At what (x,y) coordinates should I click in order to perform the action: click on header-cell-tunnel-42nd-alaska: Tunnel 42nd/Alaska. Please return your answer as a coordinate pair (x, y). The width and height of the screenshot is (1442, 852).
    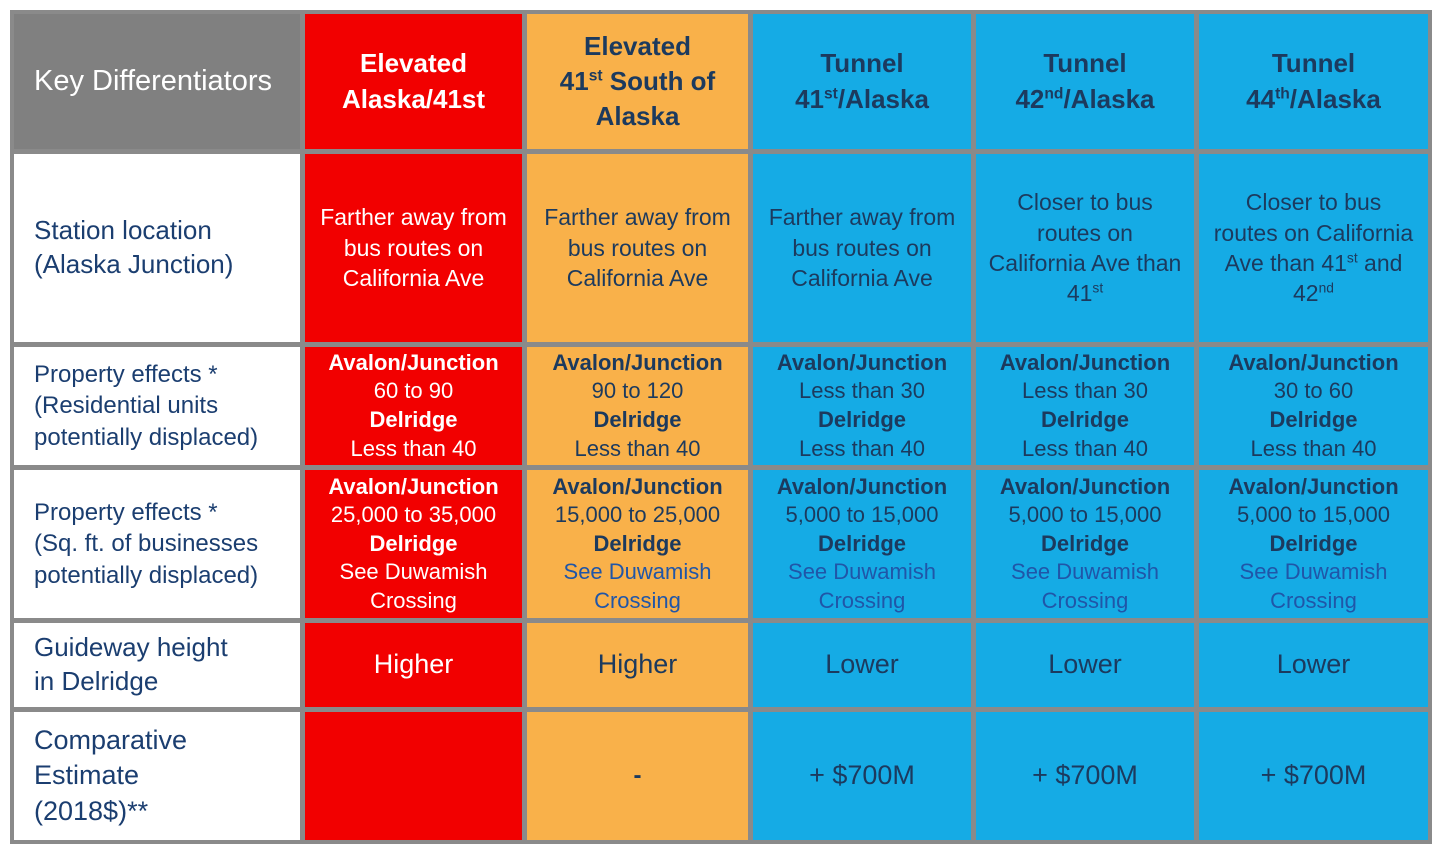
    Looking at the image, I should click on (1085, 81).